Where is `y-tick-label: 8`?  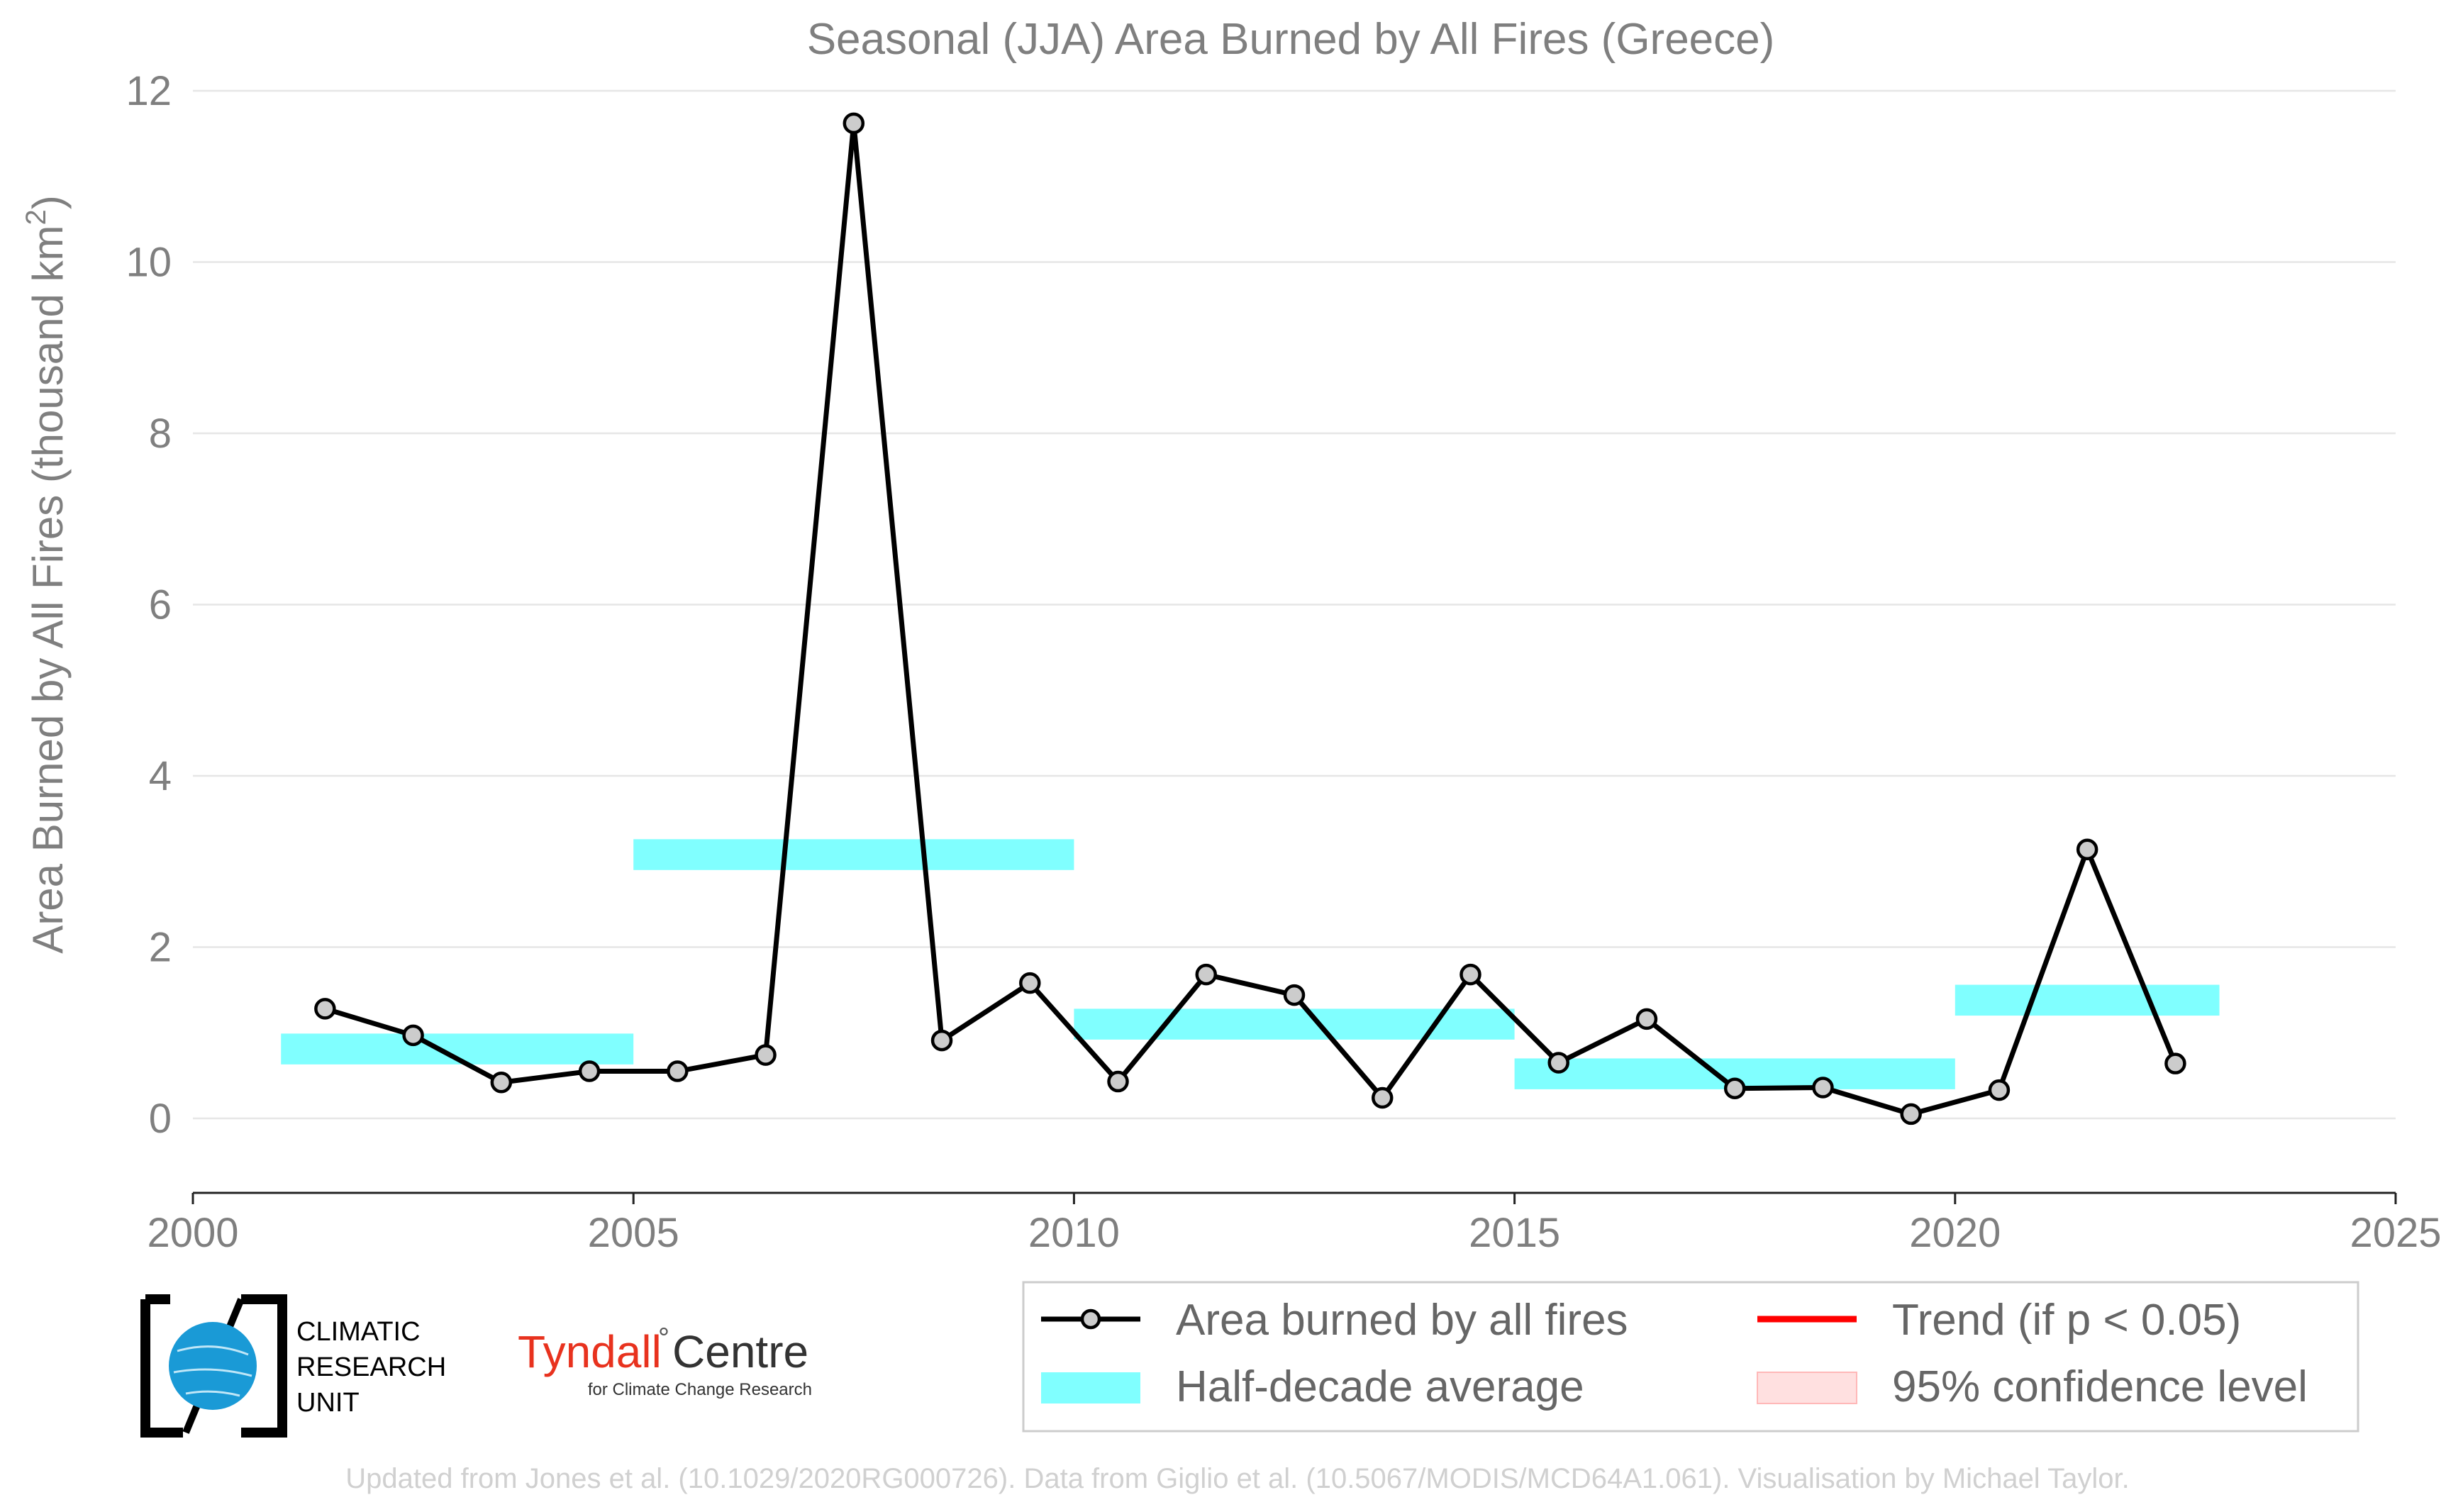 y-tick-label: 8 is located at coordinates (161, 434).